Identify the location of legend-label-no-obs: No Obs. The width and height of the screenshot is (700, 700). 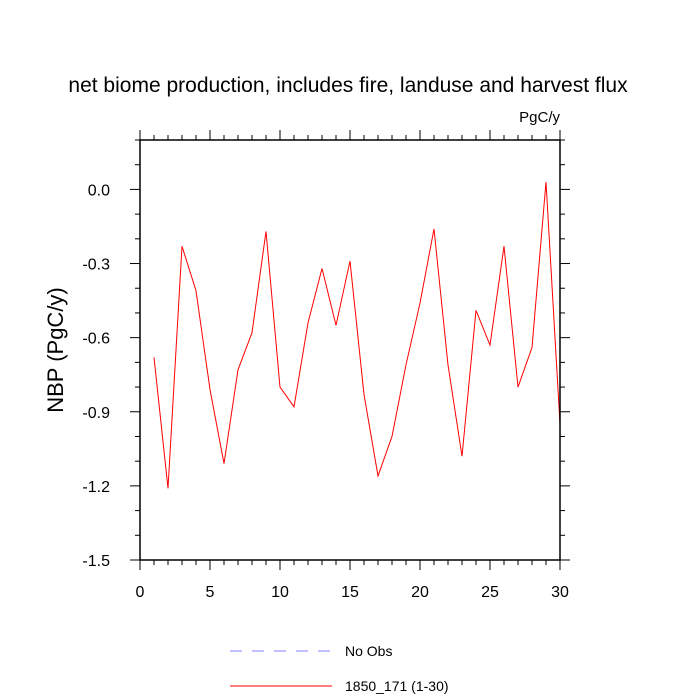
(368, 651).